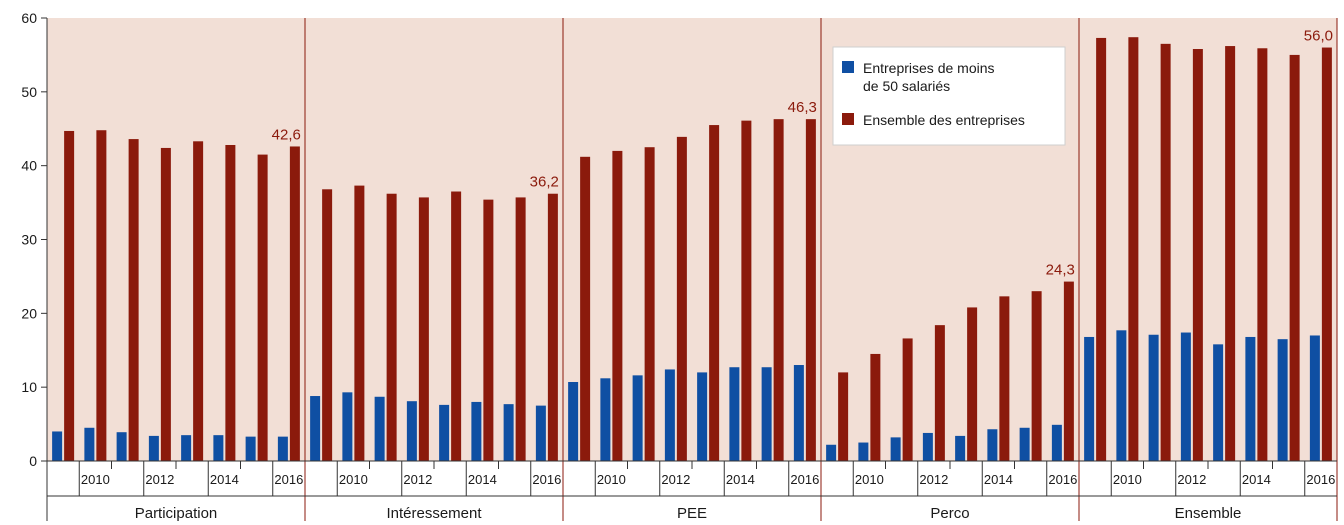 This screenshot has height=525, width=1344. I want to click on y-tick-label: 60, so click(29, 18).